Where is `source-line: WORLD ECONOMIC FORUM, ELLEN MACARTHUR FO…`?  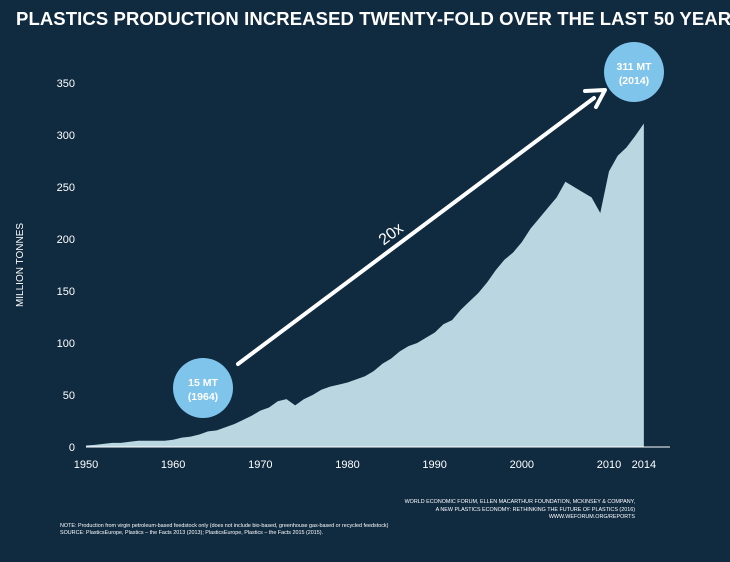
source-line: WORLD ECONOMIC FORUM, ELLEN MACARTHUR FO… is located at coordinates (519, 502).